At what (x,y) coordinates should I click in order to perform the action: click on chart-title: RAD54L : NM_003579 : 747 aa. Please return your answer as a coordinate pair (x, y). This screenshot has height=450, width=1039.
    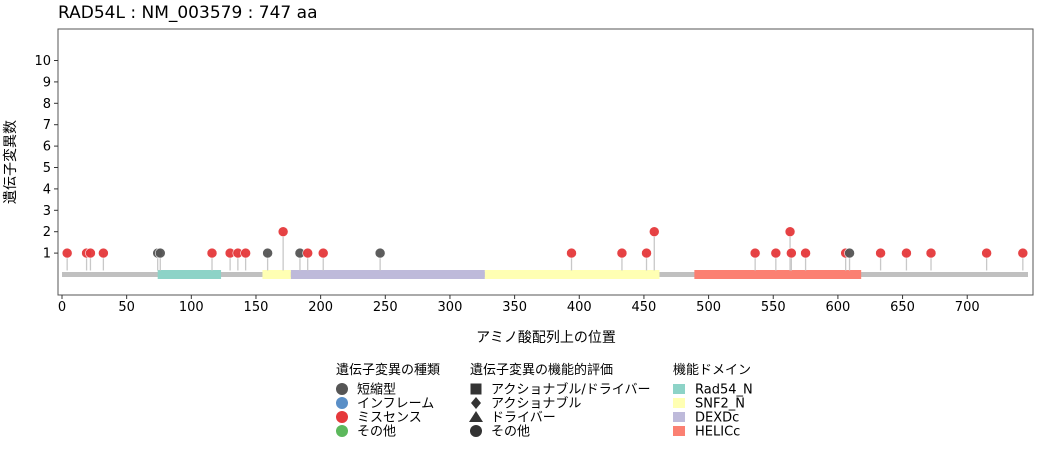
    Looking at the image, I should click on (187, 13).